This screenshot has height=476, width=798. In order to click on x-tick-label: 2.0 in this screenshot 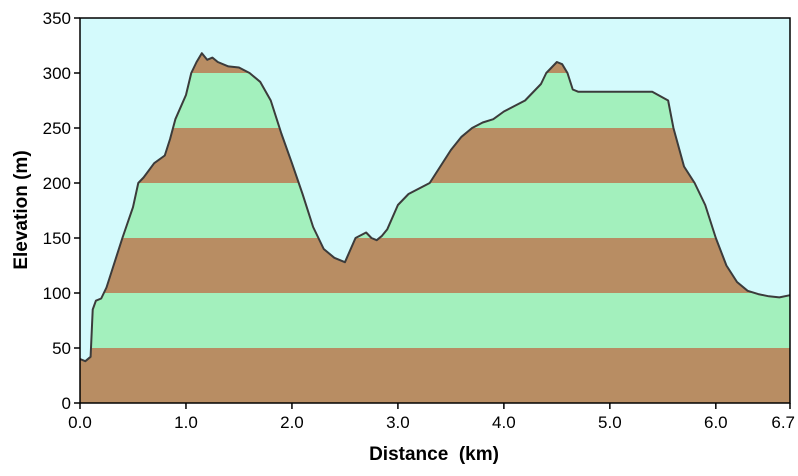, I will do `click(292, 422)`.